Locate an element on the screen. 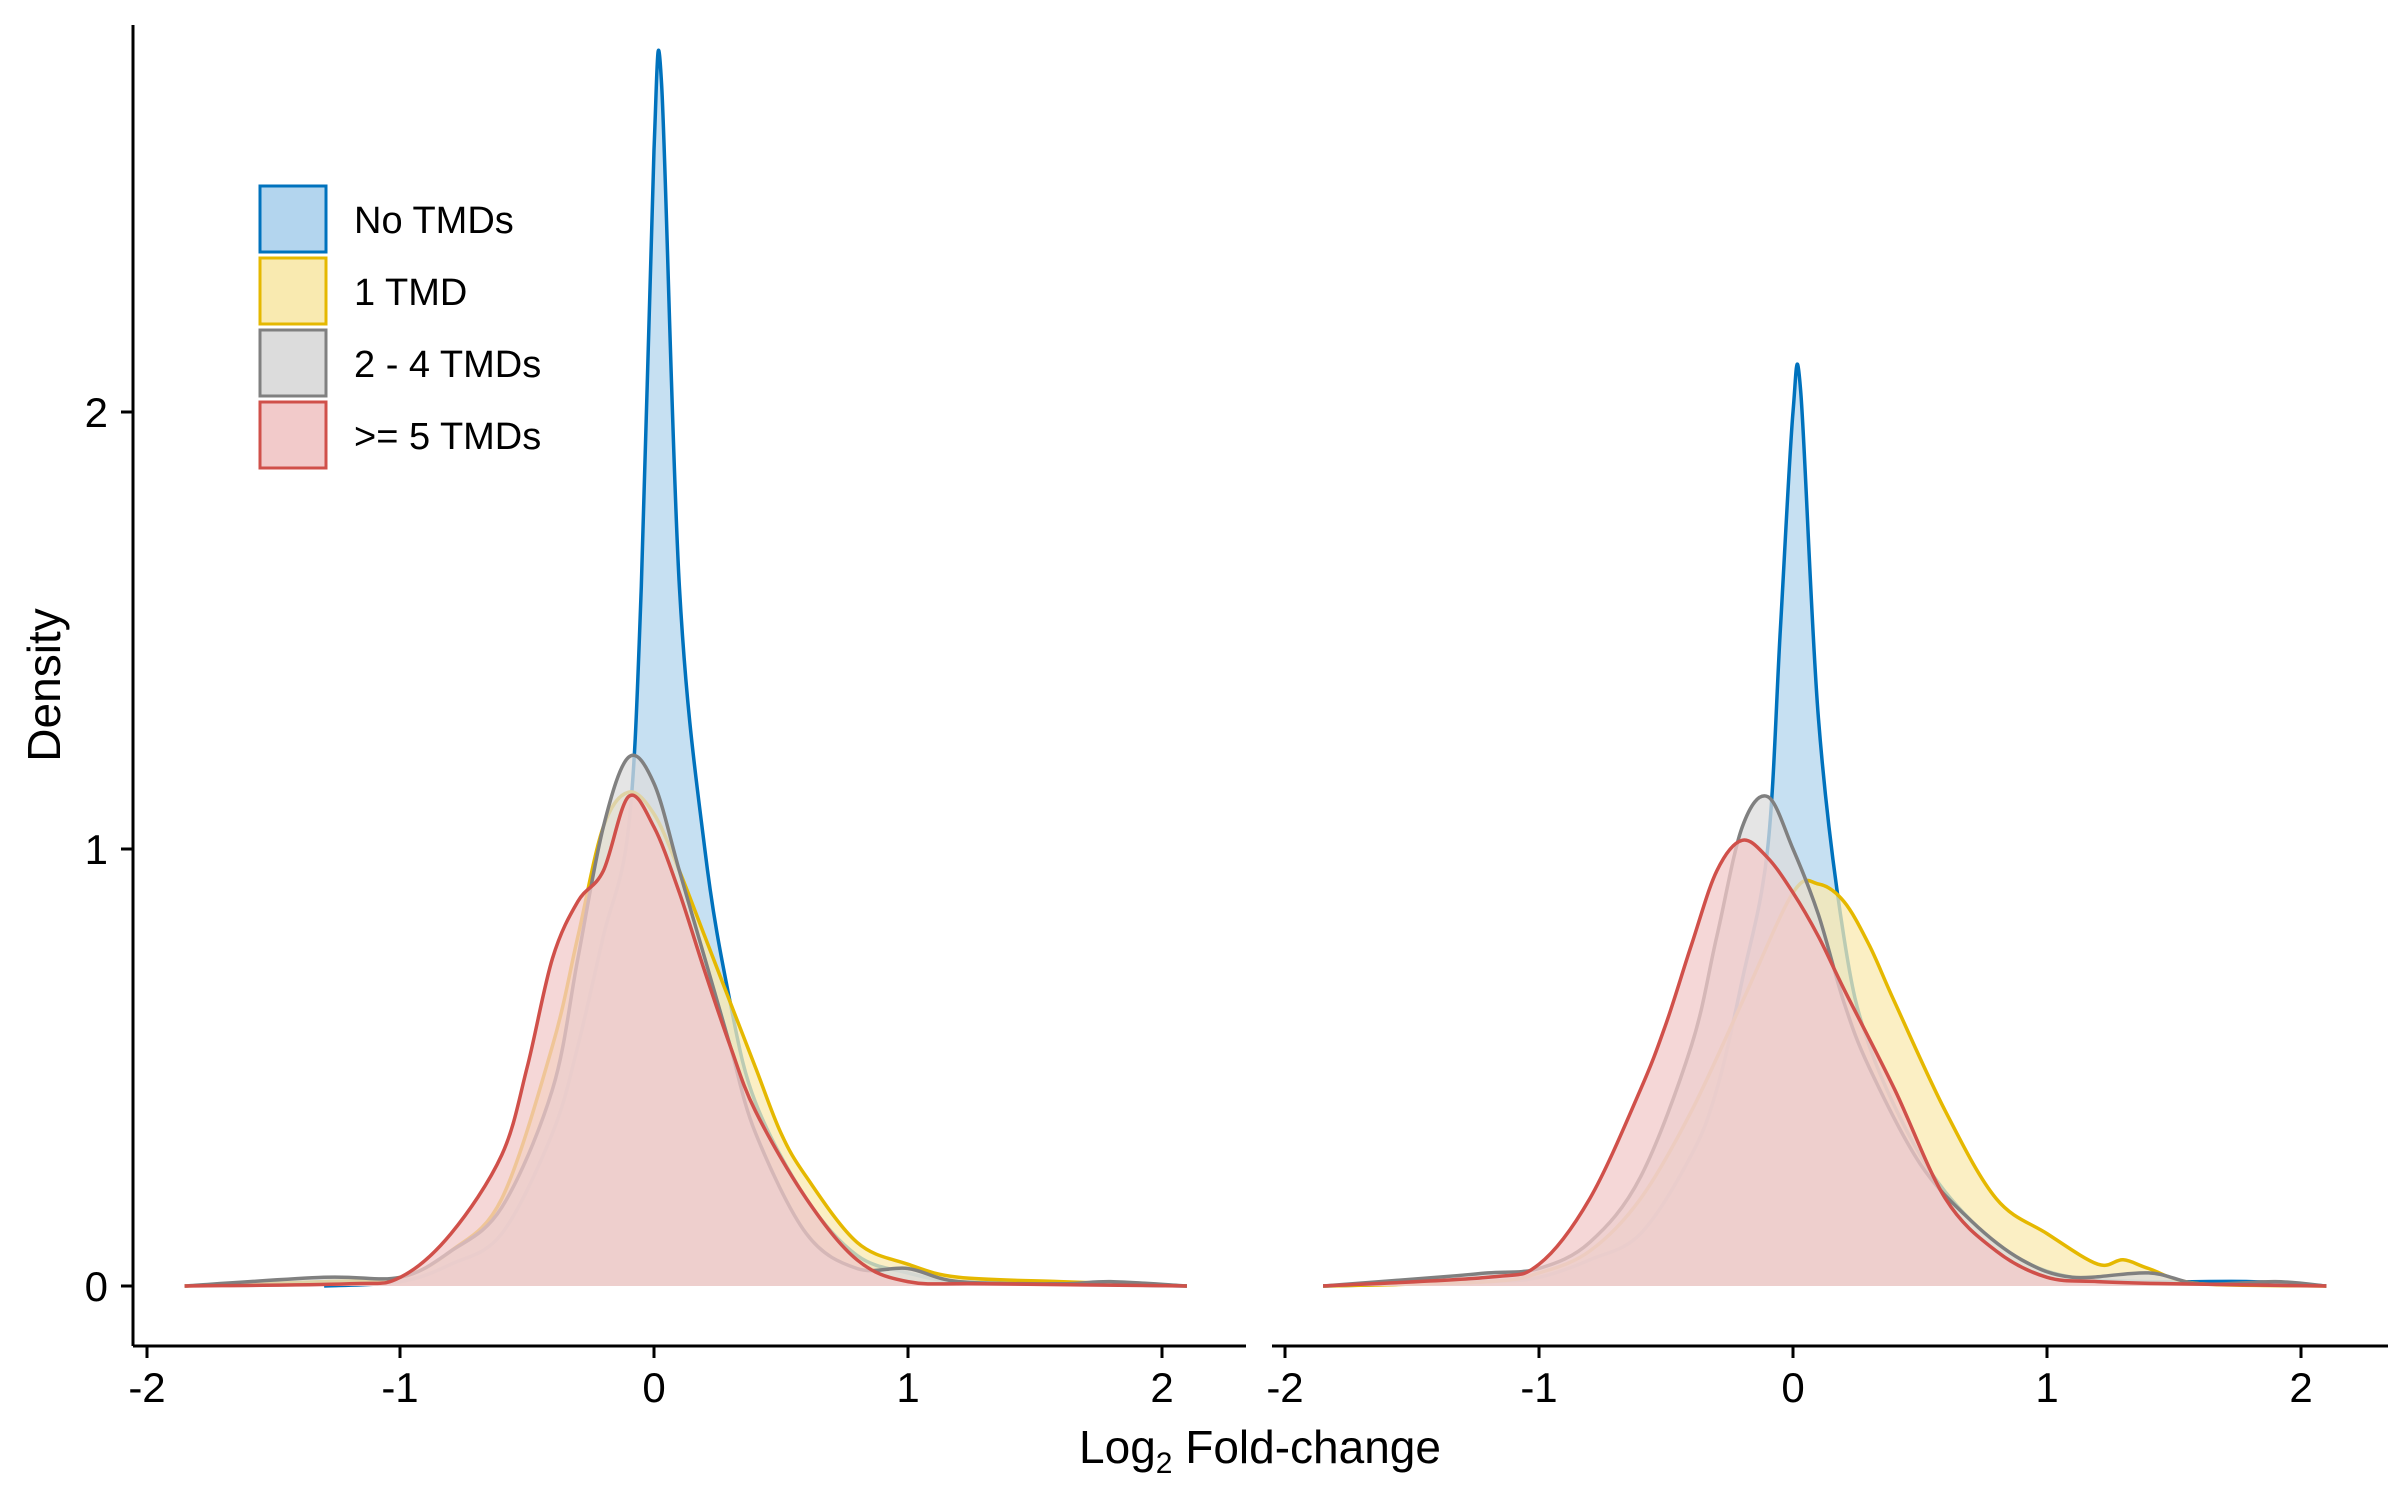 The image size is (2400, 1500). x-tick-label-right-4: 2 is located at coordinates (2300, 1387).